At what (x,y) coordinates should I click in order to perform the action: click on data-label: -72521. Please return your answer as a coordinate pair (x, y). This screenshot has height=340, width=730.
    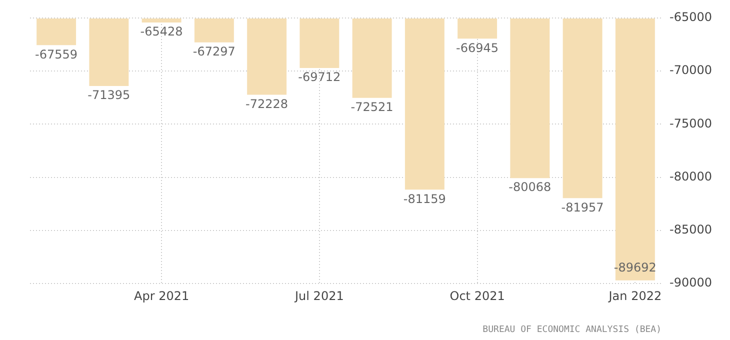
    Looking at the image, I should click on (372, 107).